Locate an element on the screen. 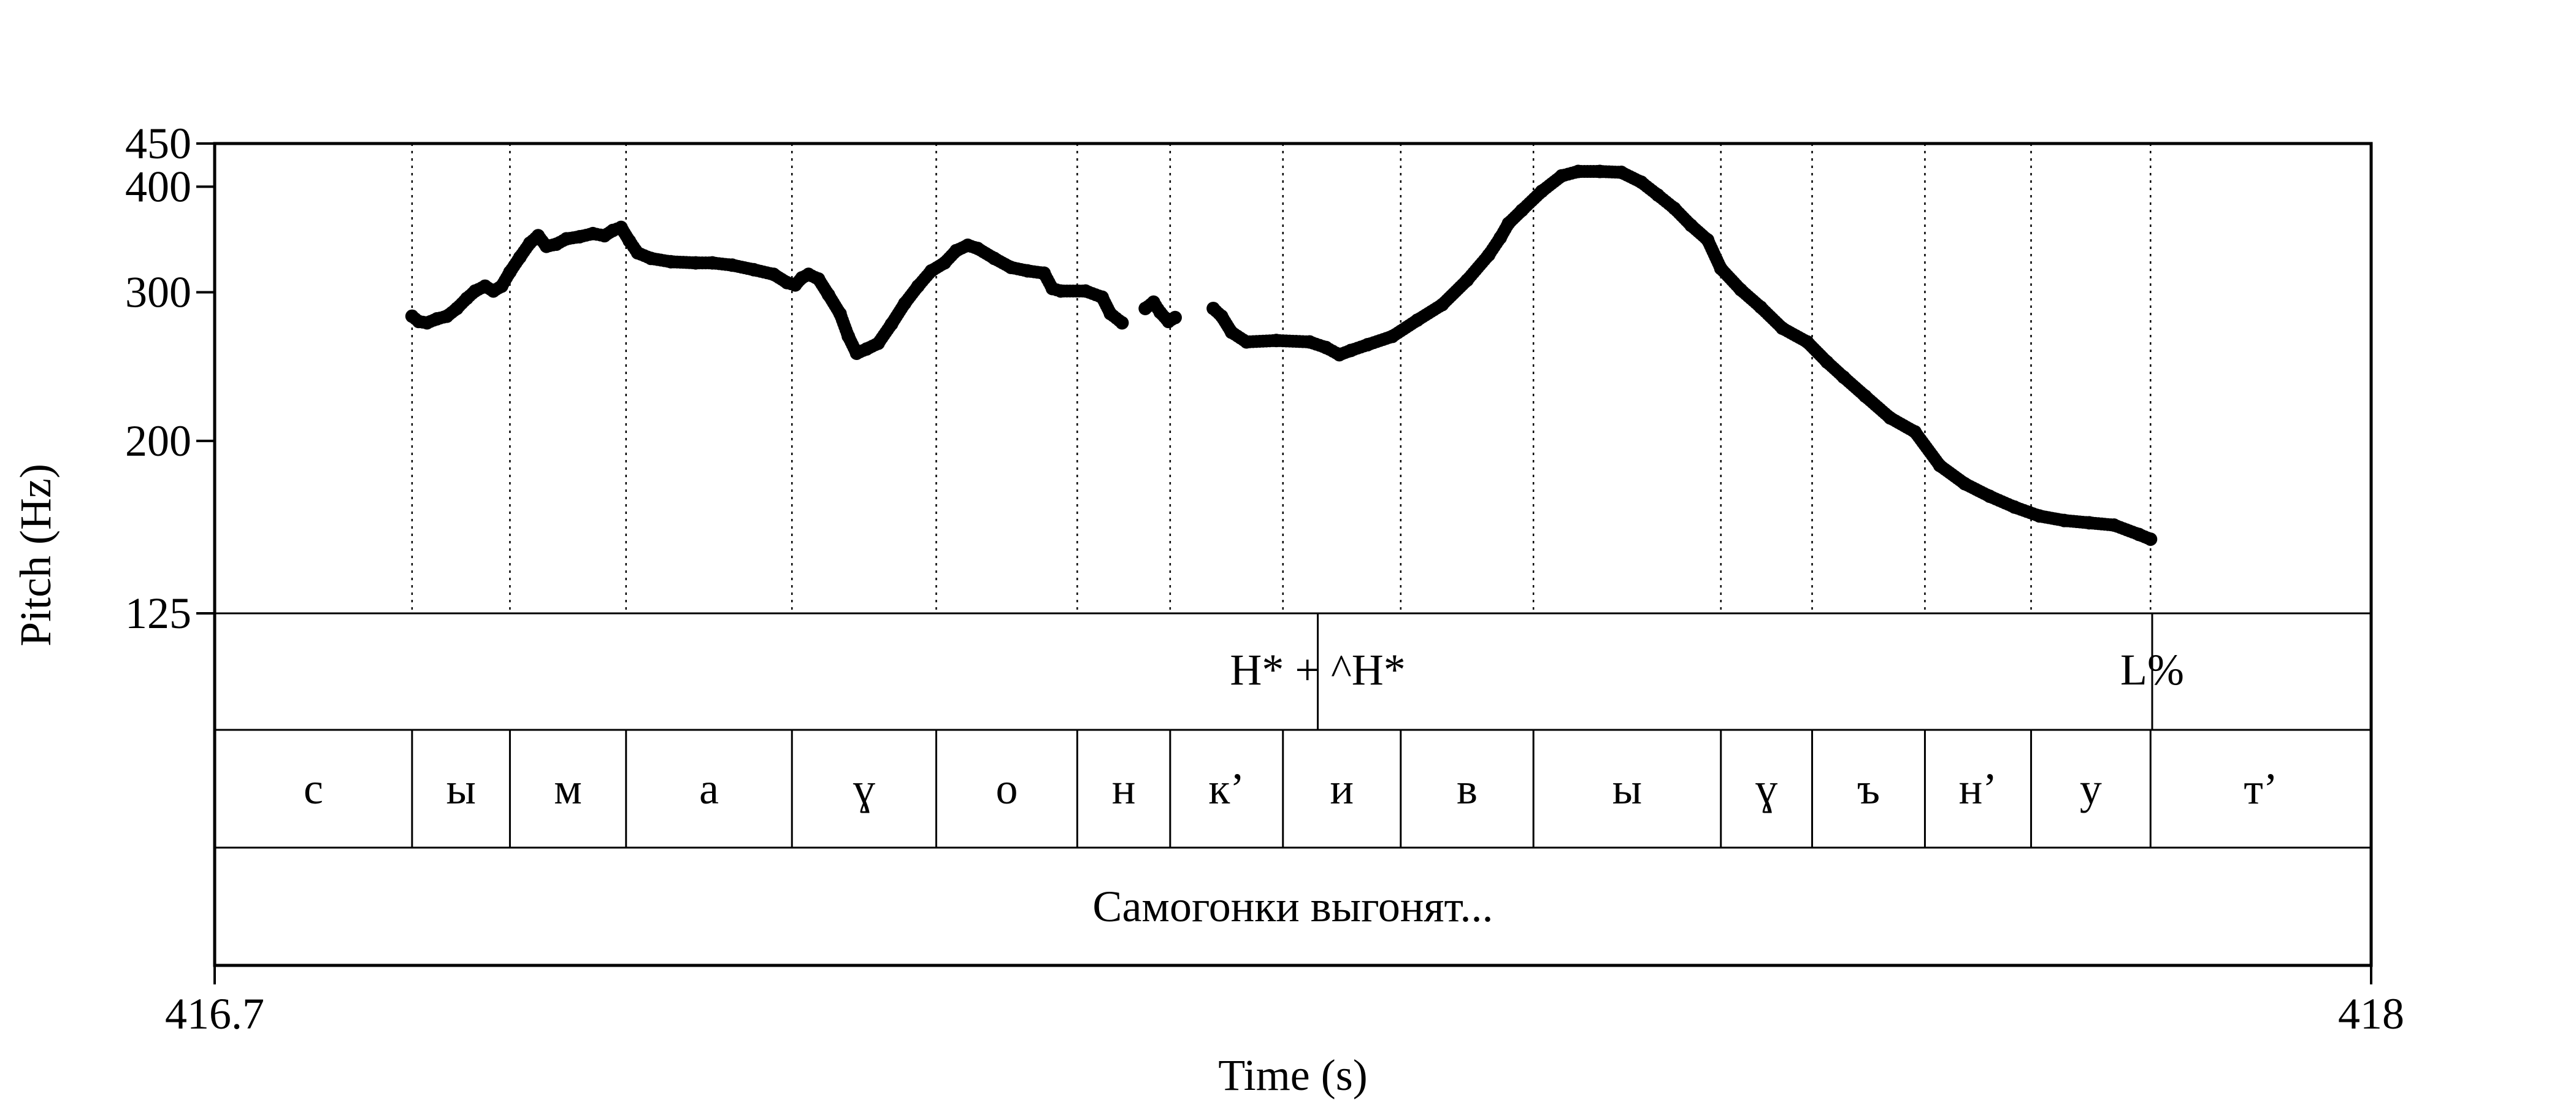  x-tick-label-start: 416.7 is located at coordinates (214, 1013).